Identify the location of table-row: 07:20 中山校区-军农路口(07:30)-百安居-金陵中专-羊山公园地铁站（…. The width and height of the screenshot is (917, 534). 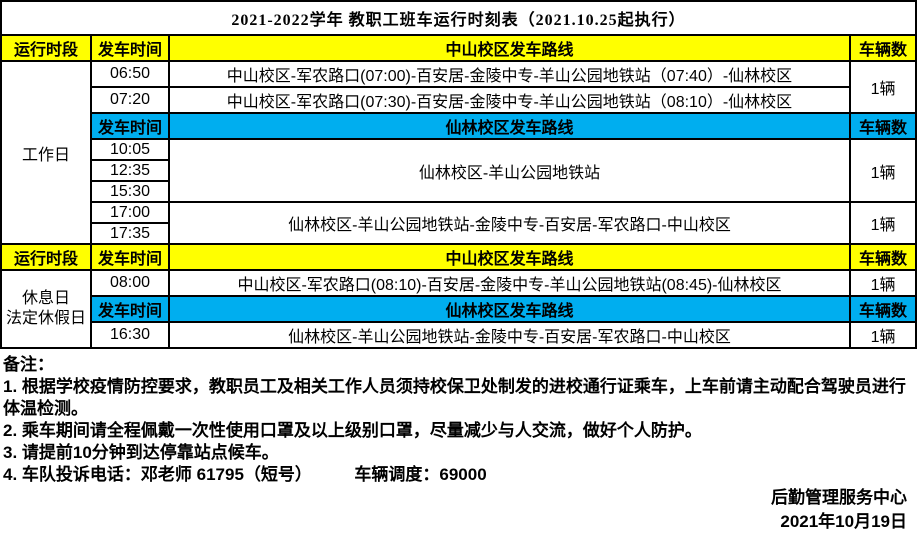
(458, 100).